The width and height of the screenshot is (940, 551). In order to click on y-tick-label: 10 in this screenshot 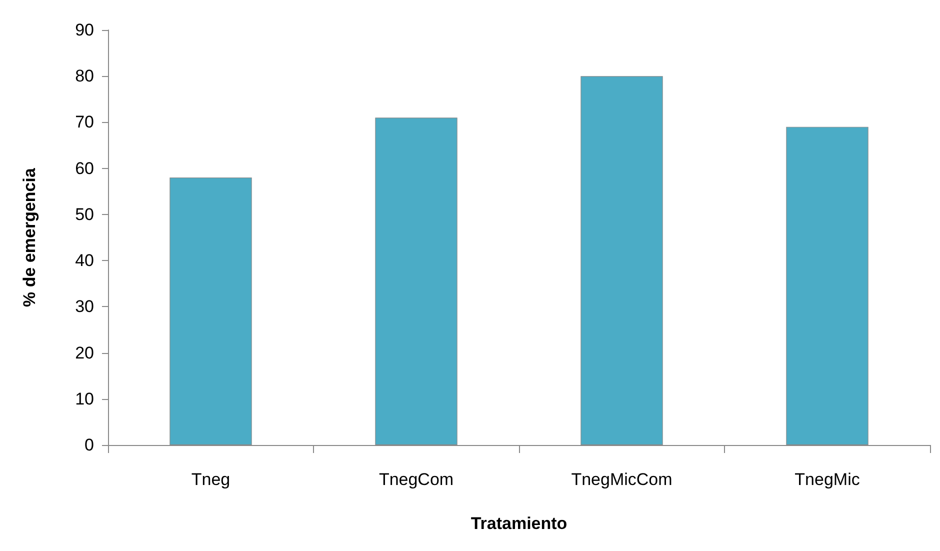, I will do `click(84, 398)`.